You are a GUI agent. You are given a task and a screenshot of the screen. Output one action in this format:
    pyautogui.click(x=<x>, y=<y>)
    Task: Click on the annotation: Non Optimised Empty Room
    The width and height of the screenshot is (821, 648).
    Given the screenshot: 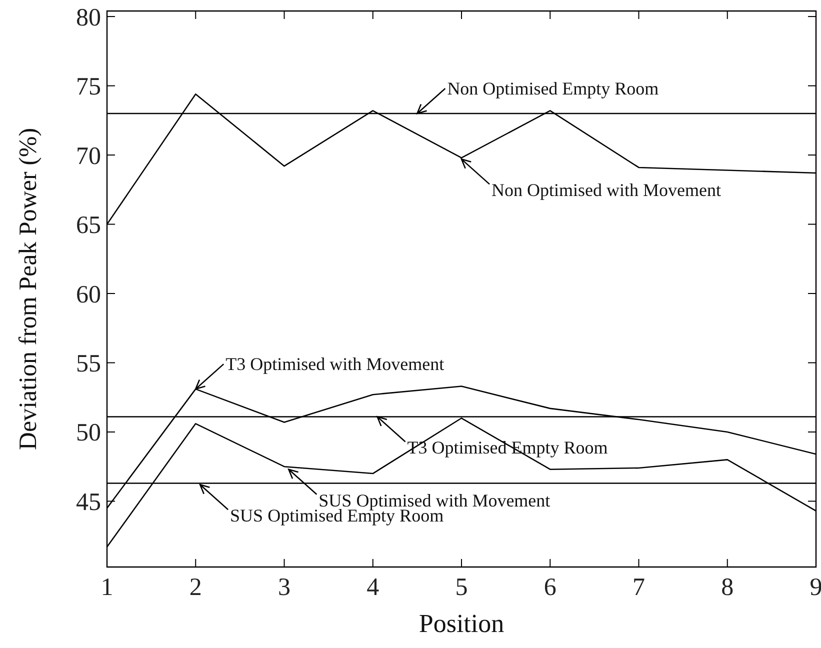 What is the action you would take?
    pyautogui.click(x=553, y=88)
    